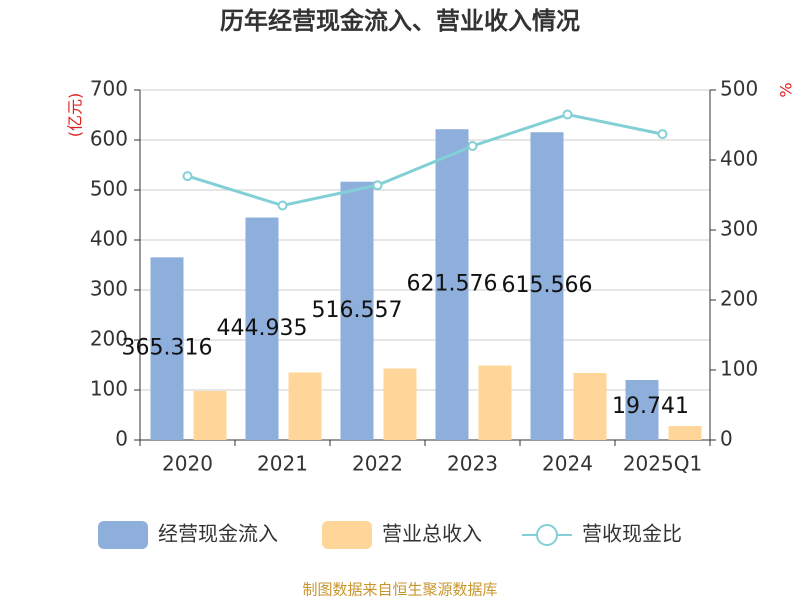 The image size is (800, 600). What do you see at coordinates (567, 464) in the screenshot?
I see `x-tick-label: 2024` at bounding box center [567, 464].